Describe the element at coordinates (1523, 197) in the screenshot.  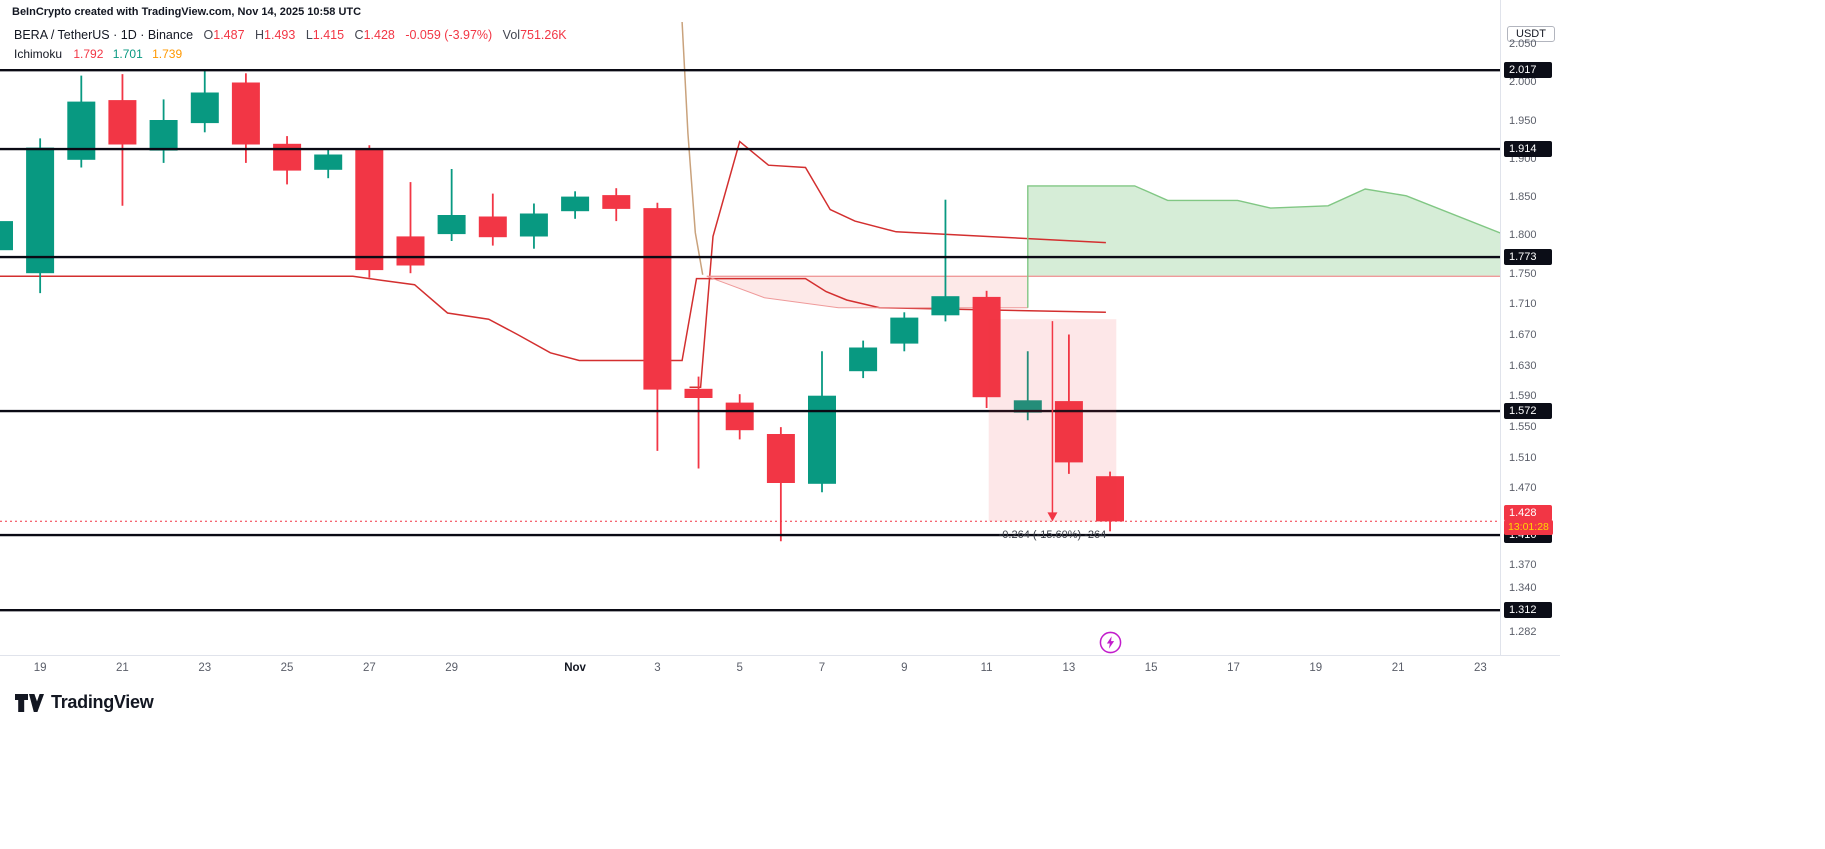
I see `price-tick: 1.850` at that location.